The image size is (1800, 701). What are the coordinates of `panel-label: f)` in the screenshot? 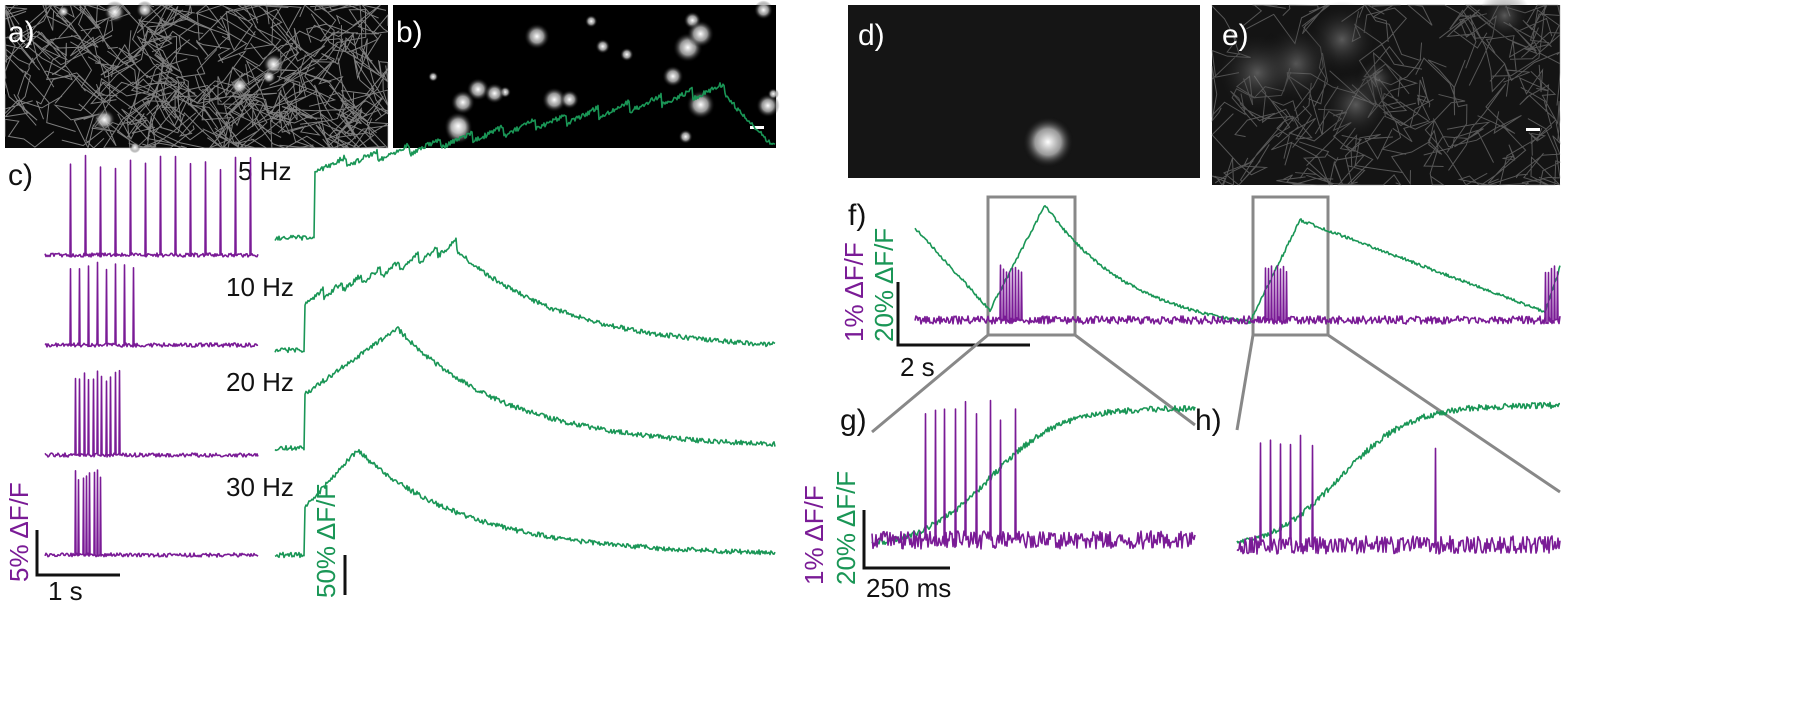 It's located at (857, 215).